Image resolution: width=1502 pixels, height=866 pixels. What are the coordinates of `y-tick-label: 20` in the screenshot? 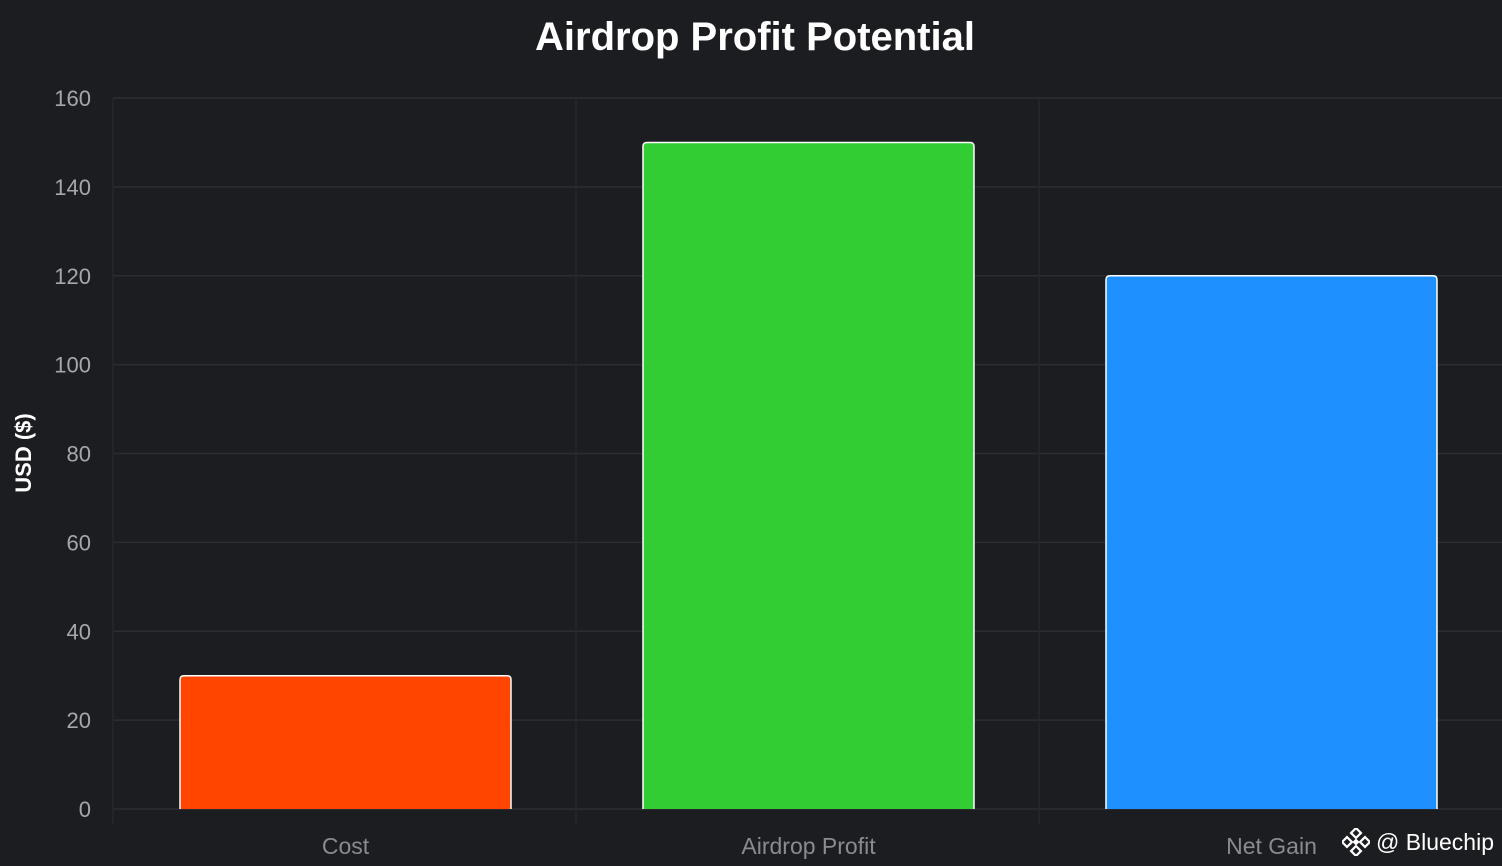 It's located at (79, 720).